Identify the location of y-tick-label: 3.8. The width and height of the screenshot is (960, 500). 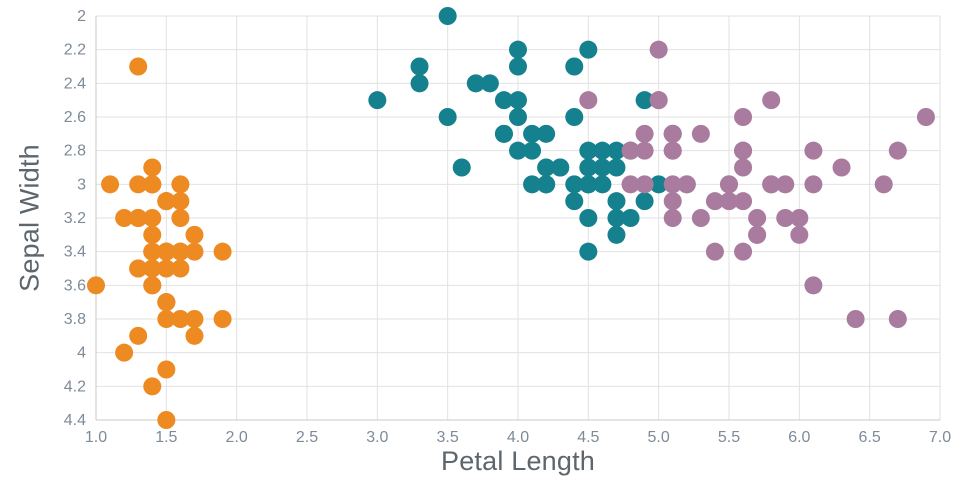
(75, 319).